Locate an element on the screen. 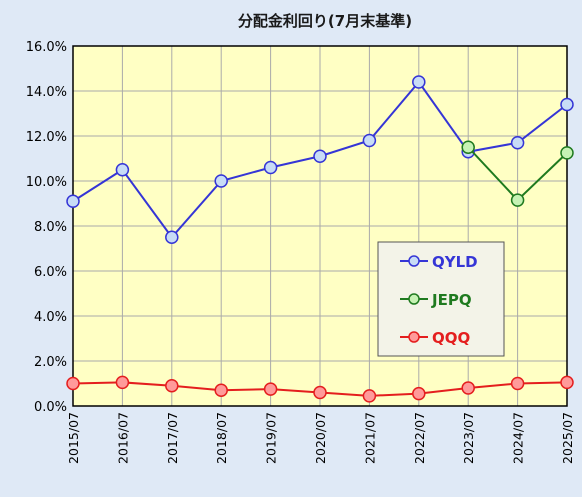 The width and height of the screenshot is (582, 497). legend-label: QYLD is located at coordinates (455, 262).